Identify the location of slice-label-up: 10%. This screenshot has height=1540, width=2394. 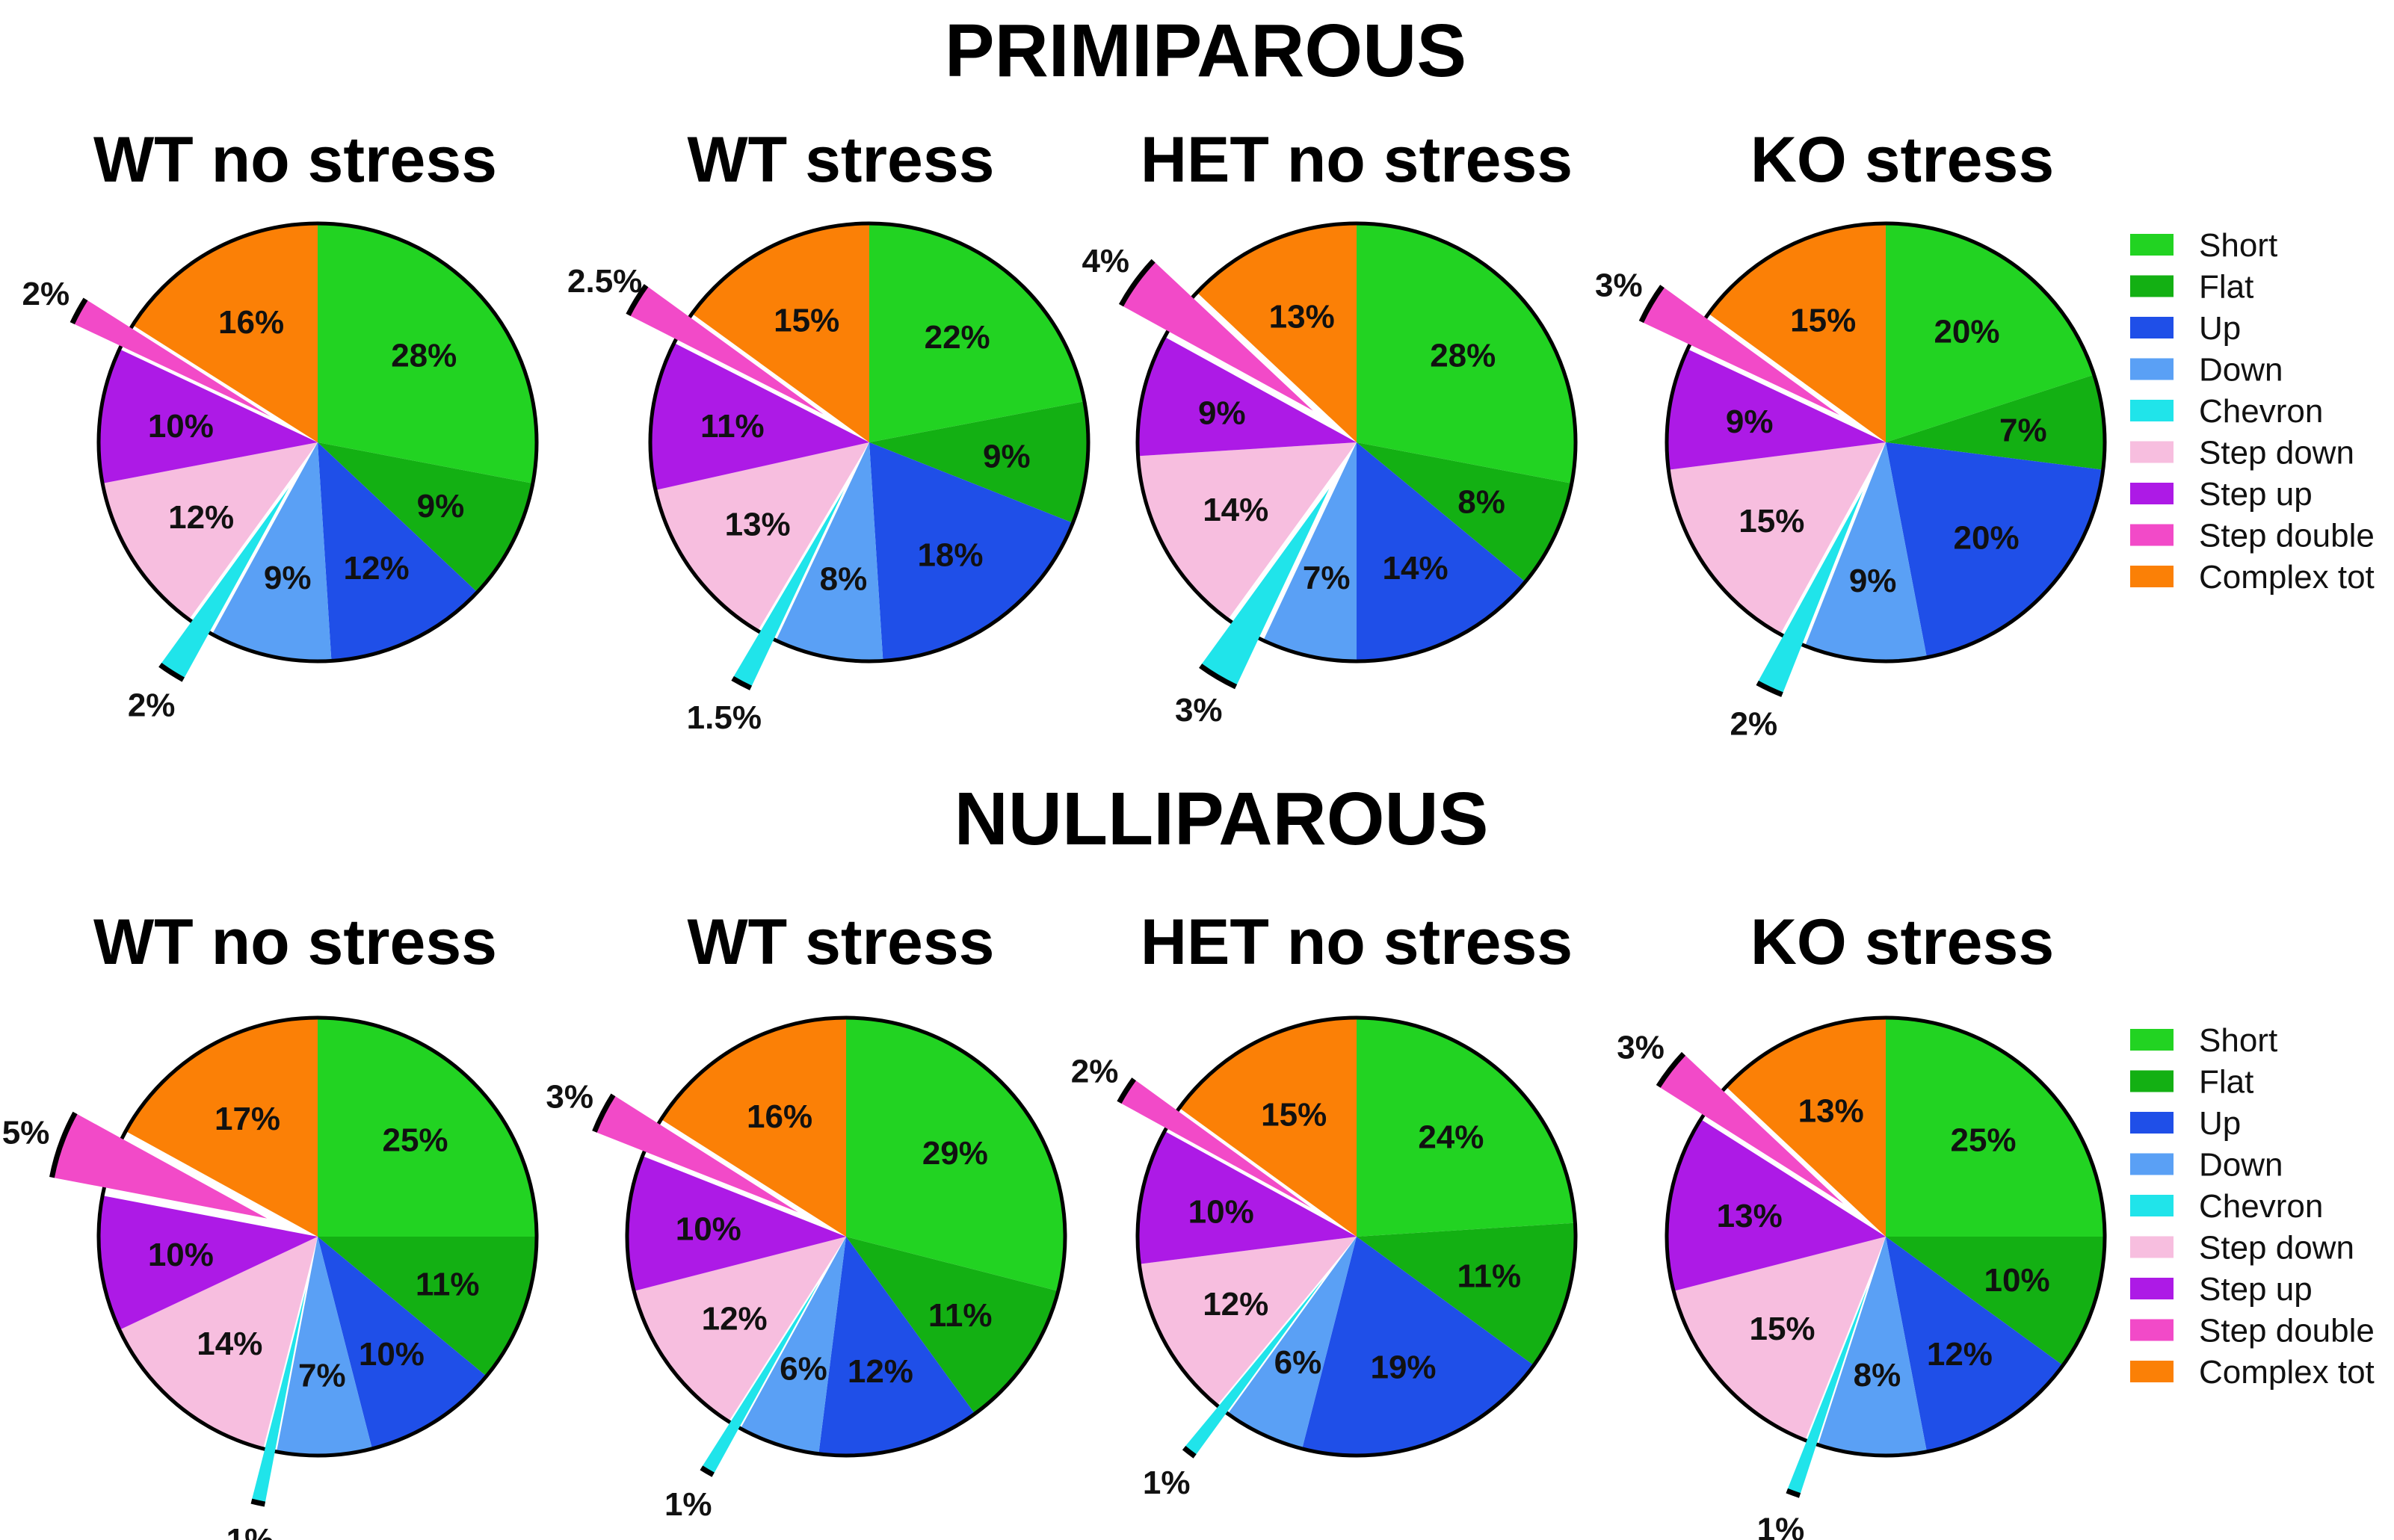
(392, 1355).